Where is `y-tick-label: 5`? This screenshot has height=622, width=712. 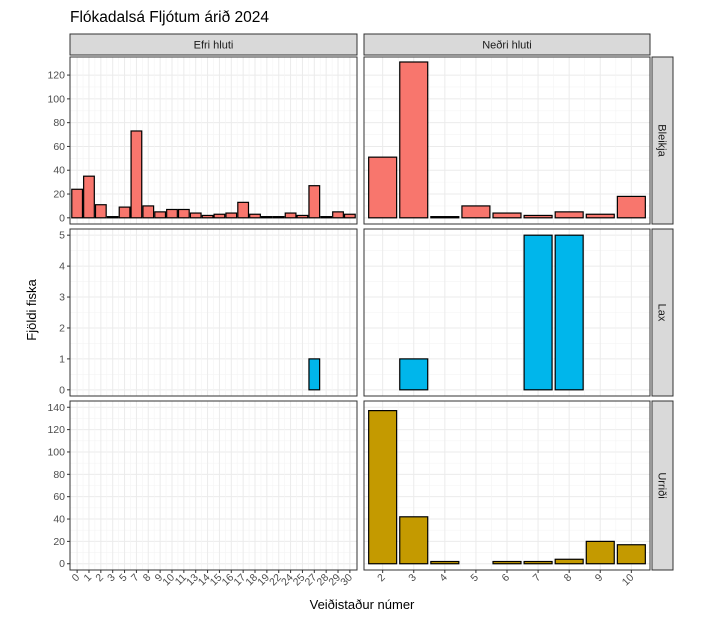 y-tick-label: 5 is located at coordinates (62, 236).